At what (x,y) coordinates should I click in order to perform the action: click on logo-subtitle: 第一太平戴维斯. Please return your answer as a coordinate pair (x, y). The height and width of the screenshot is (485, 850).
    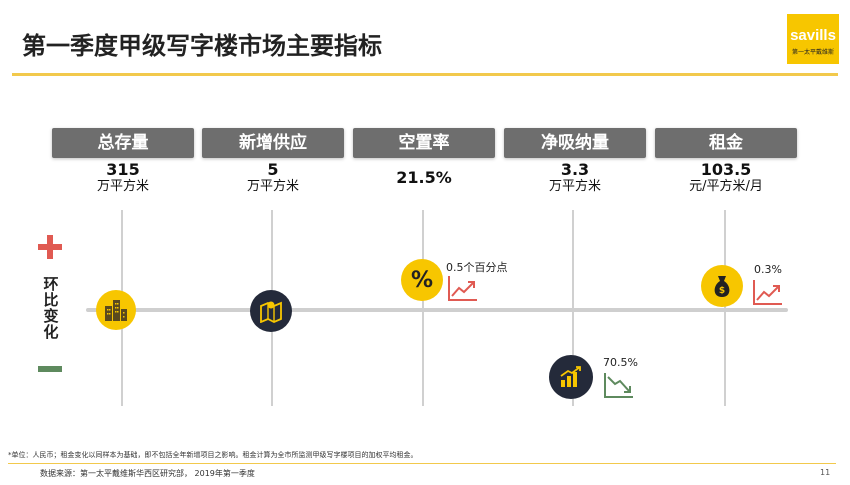
    Looking at the image, I should click on (812, 52).